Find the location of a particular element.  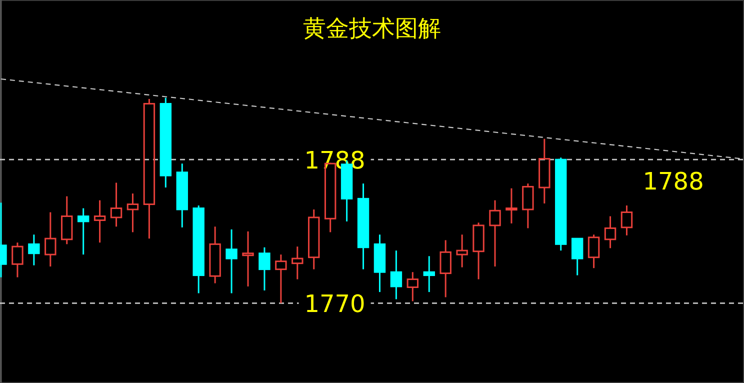

y-tick-label: 1770 is located at coordinates (335, 304).